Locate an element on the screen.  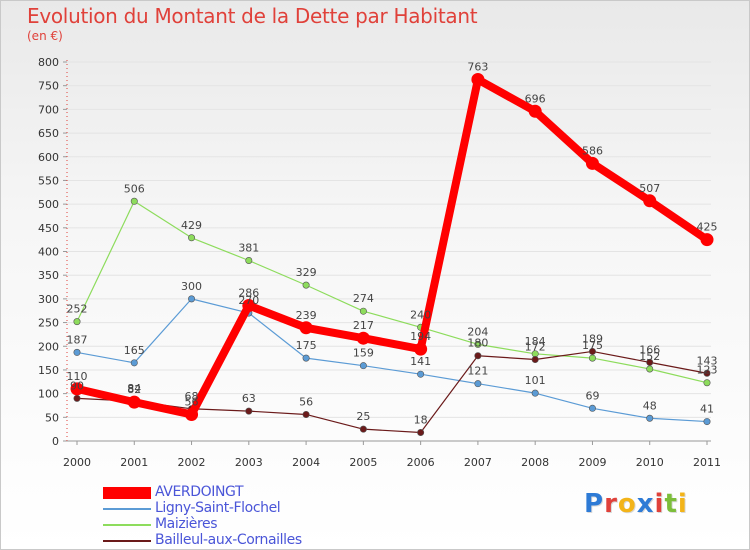
x-tick-label: 2009 is located at coordinates (592, 462).